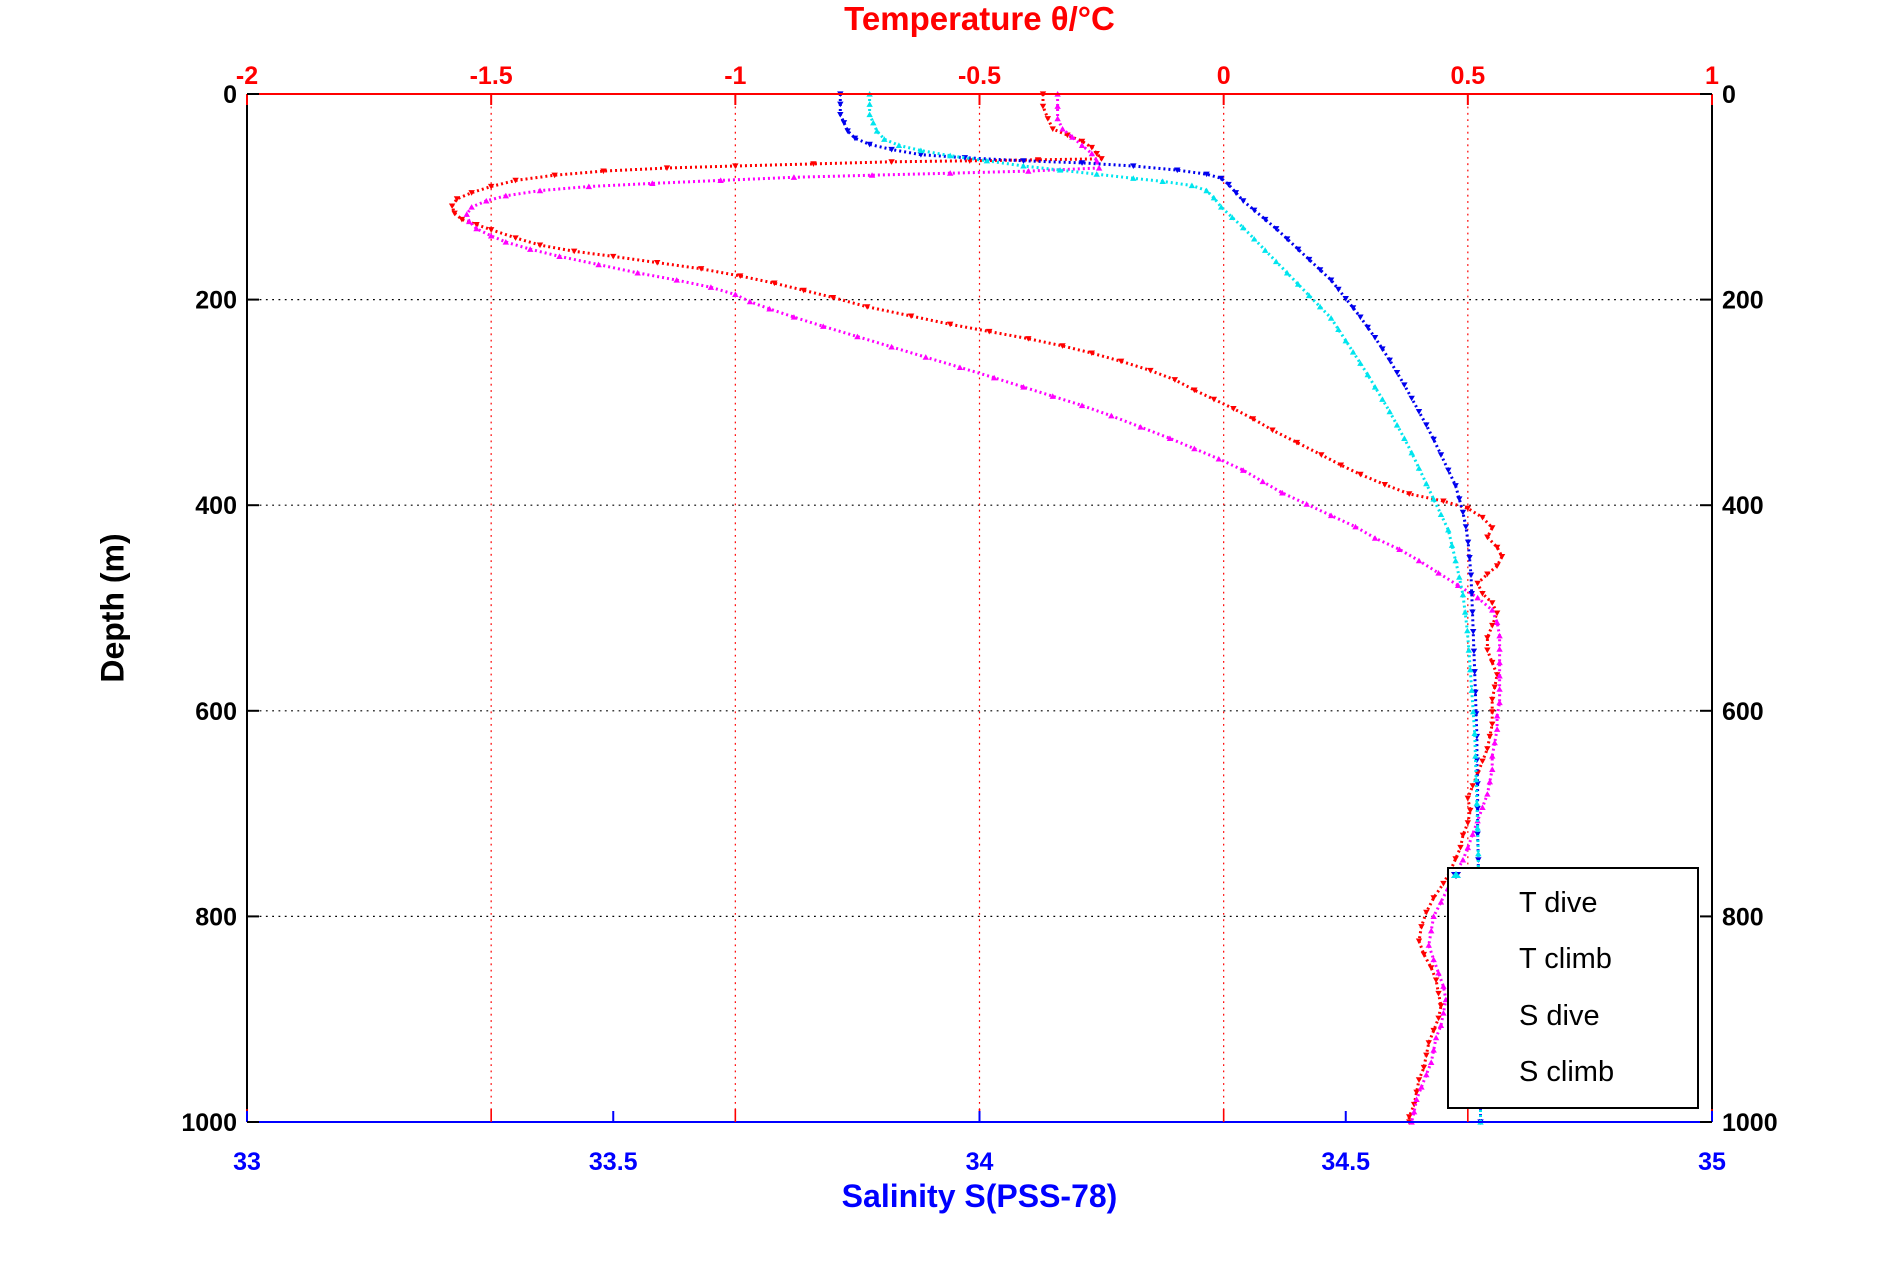 The image size is (1891, 1262). I want to click on depth-tick-label-left: 200, so click(216, 301).